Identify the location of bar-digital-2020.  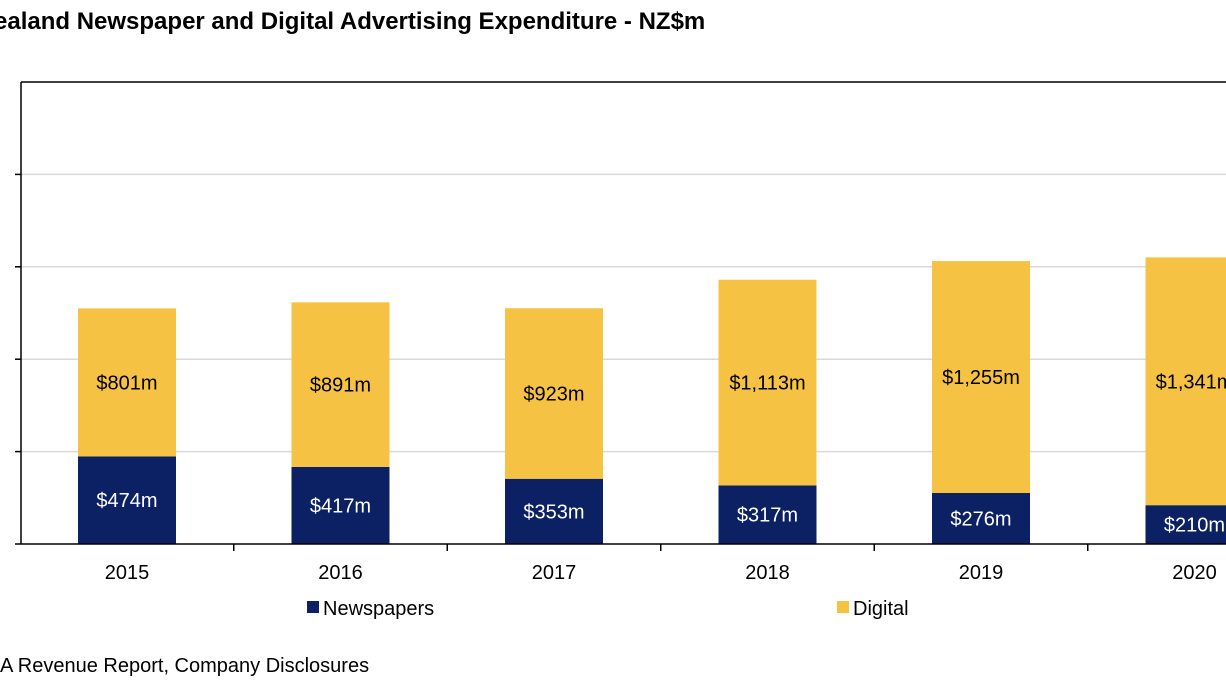
(1185, 381).